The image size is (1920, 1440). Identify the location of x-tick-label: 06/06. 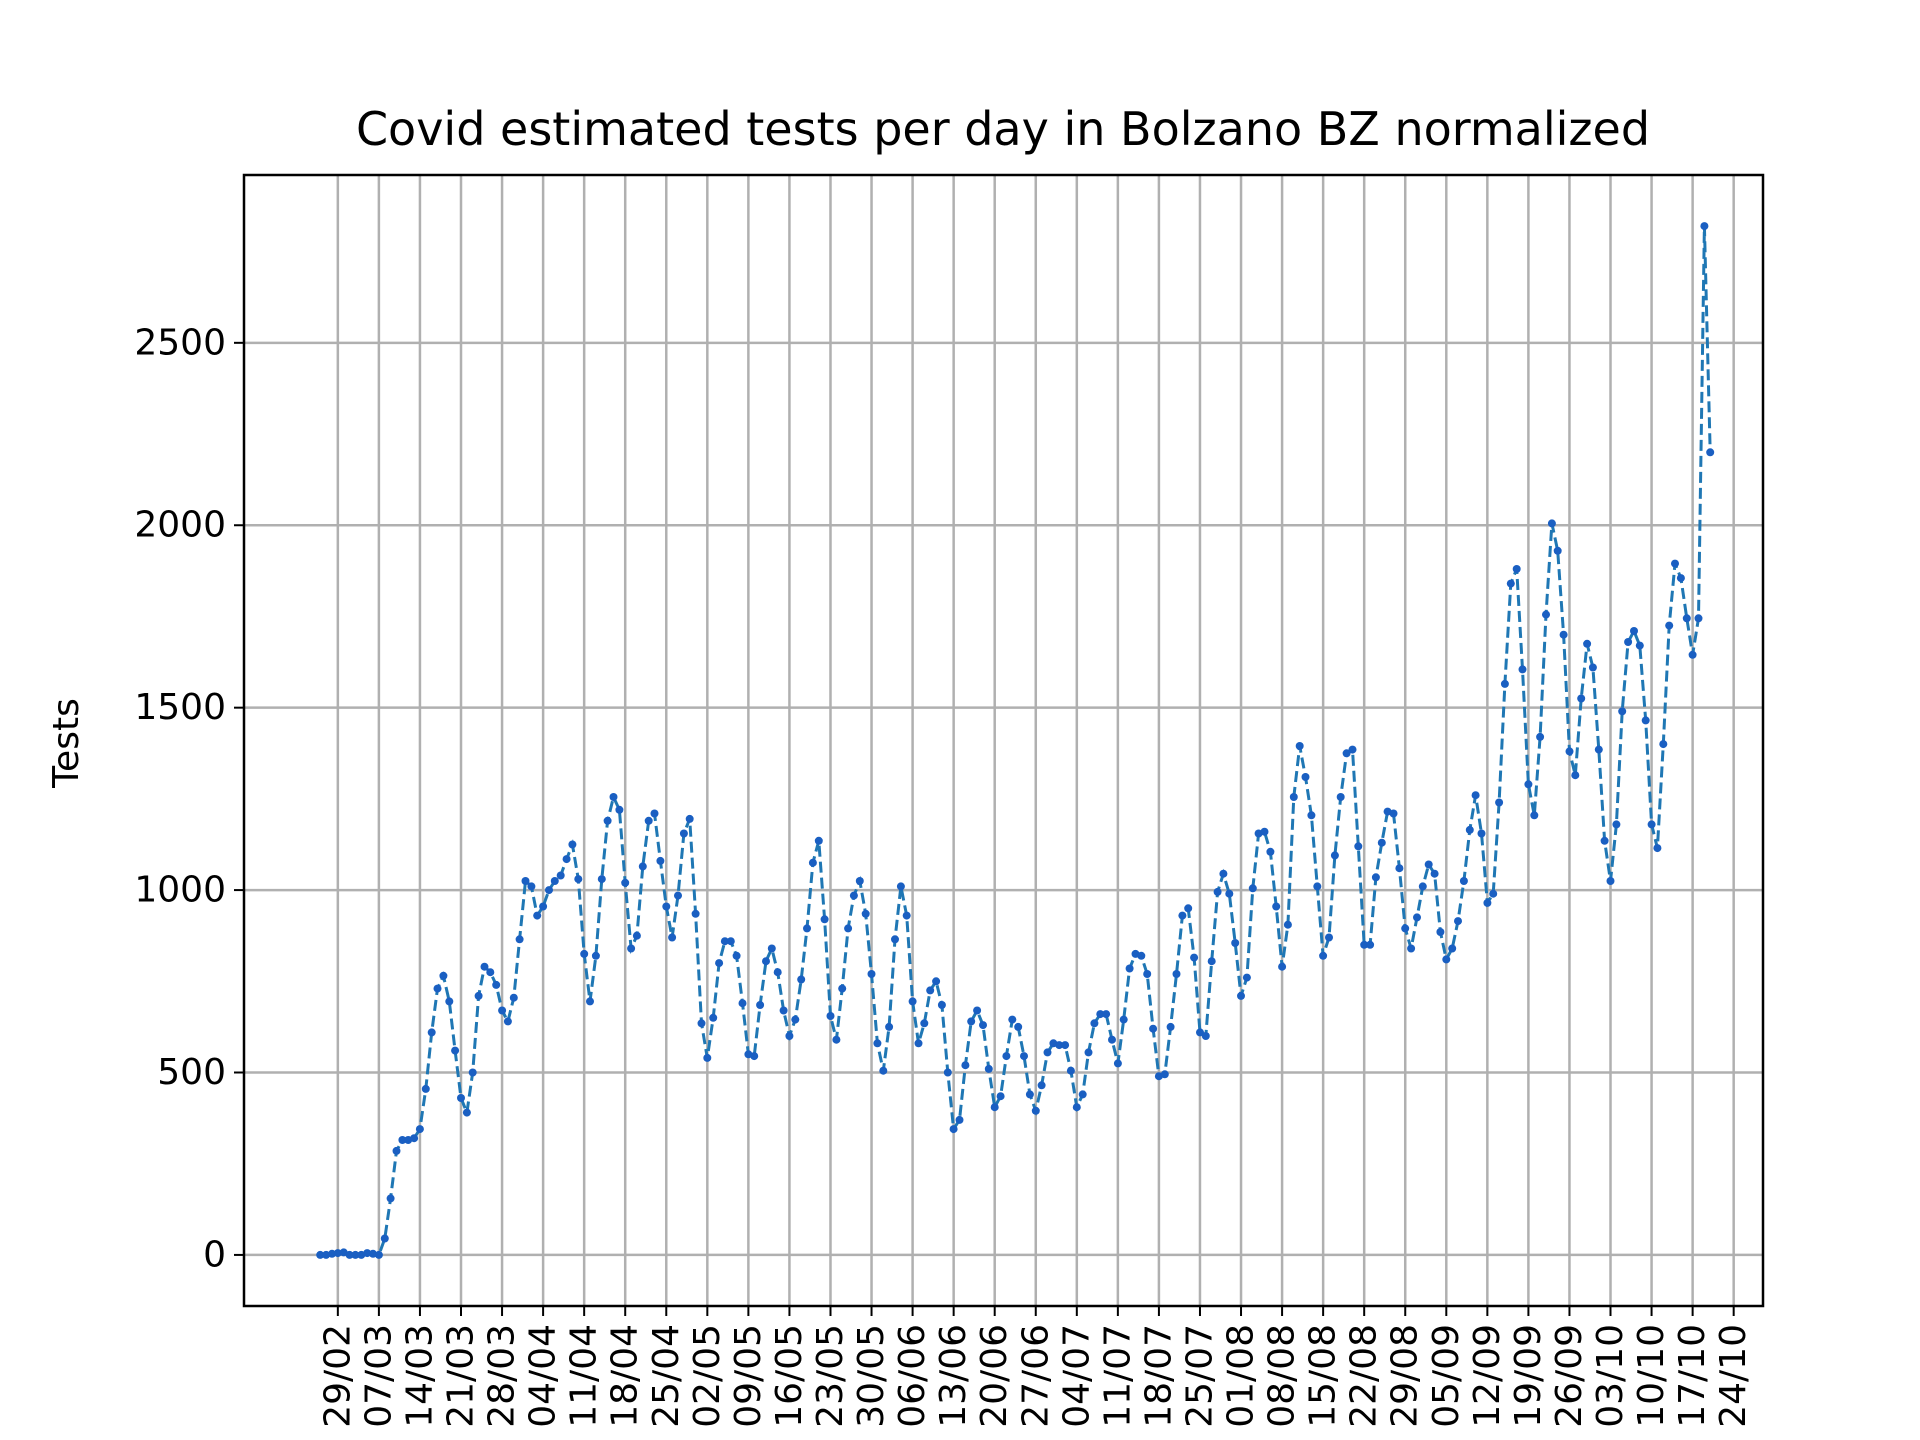
(912, 1376).